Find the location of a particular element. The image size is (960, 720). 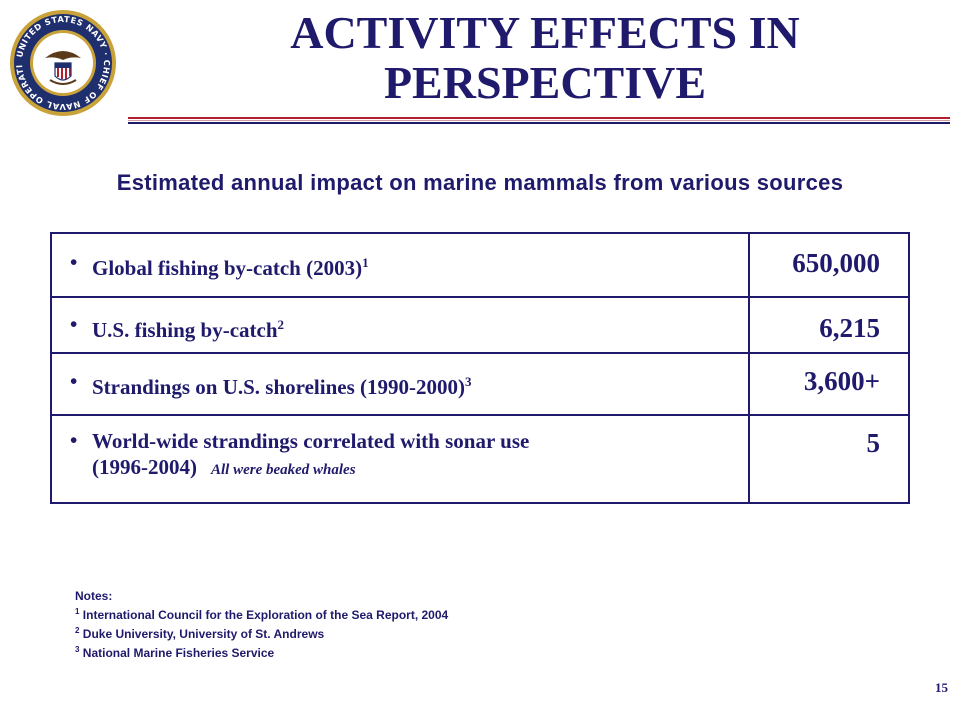

value-cell: 650,000 is located at coordinates (829, 265).